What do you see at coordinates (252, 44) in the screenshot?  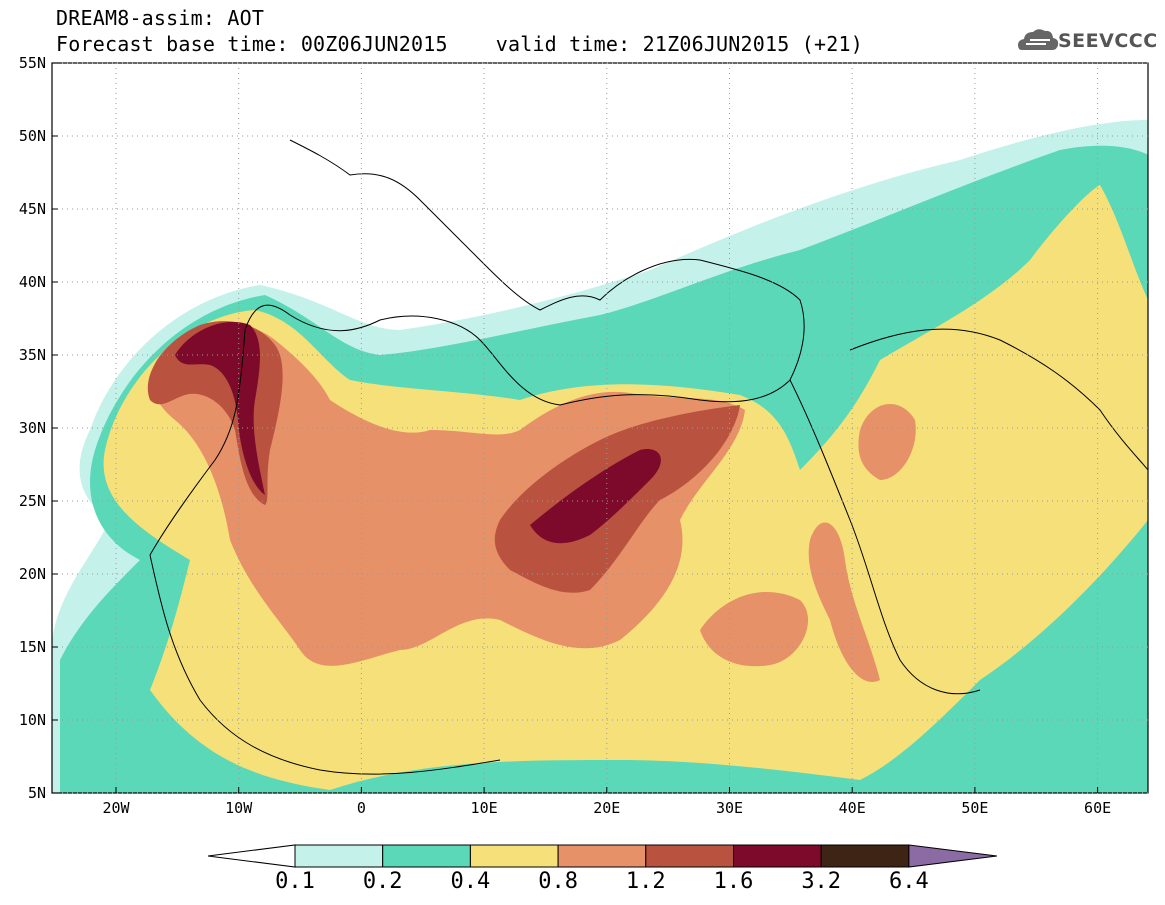 I see `base-time: Forecast base time: 00Z06JUN2015` at bounding box center [252, 44].